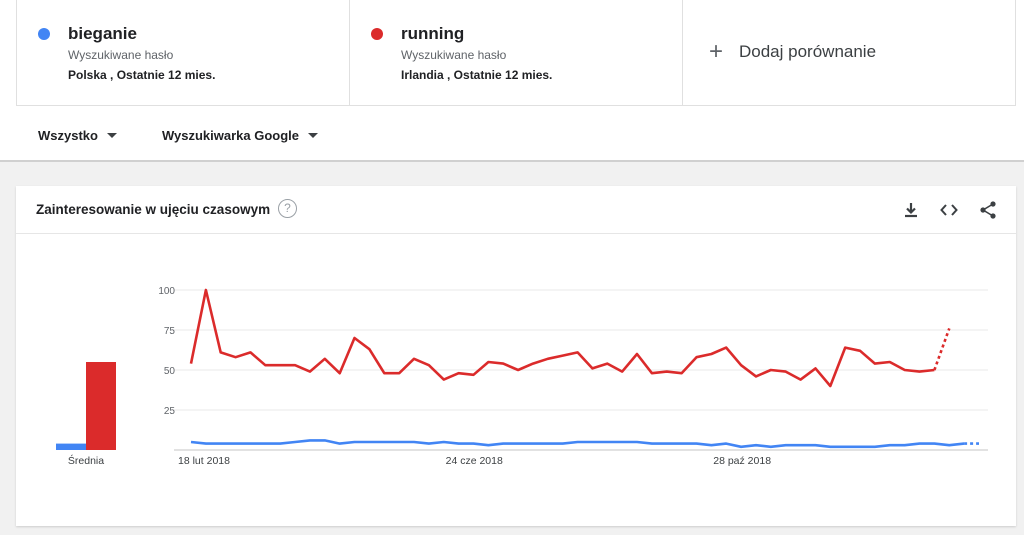 The height and width of the screenshot is (535, 1024). I want to click on y-tick-label: 75, so click(170, 331).